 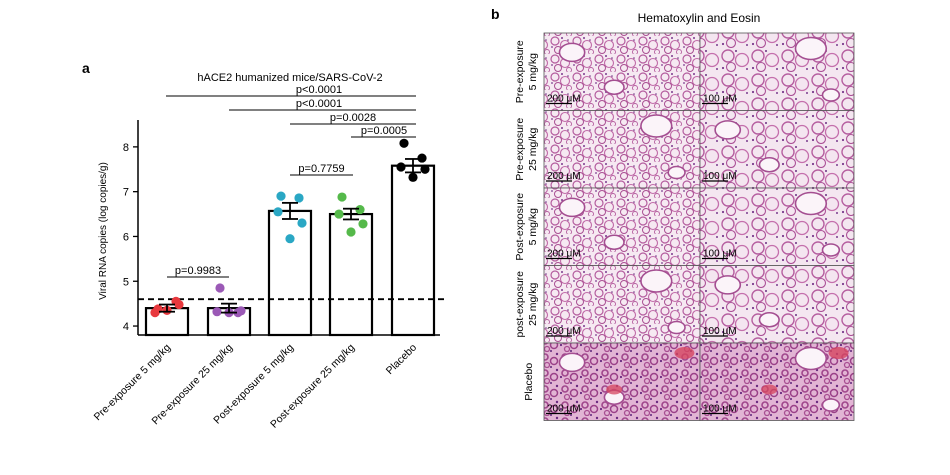 What do you see at coordinates (126, 327) in the screenshot?
I see `y-tick-label: 4` at bounding box center [126, 327].